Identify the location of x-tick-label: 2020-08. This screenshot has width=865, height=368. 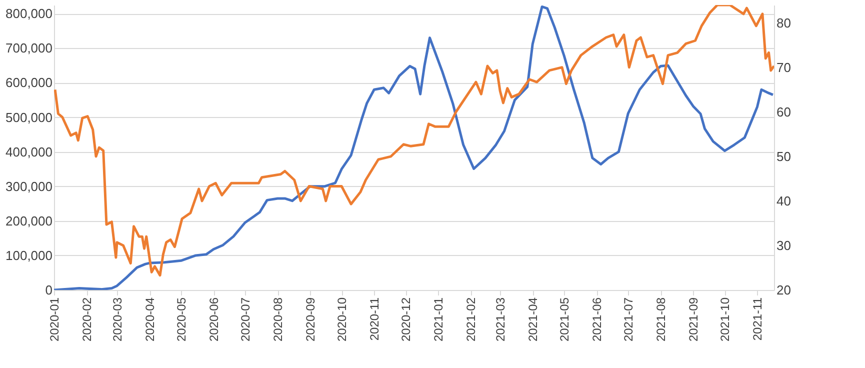
(278, 319).